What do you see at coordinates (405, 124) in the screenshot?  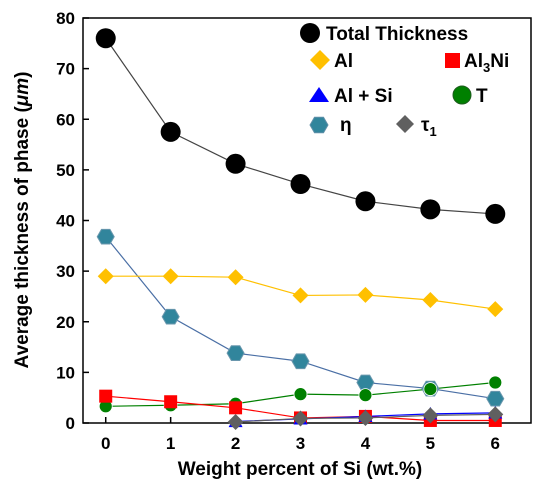 I see `legend-marker-tau1` at bounding box center [405, 124].